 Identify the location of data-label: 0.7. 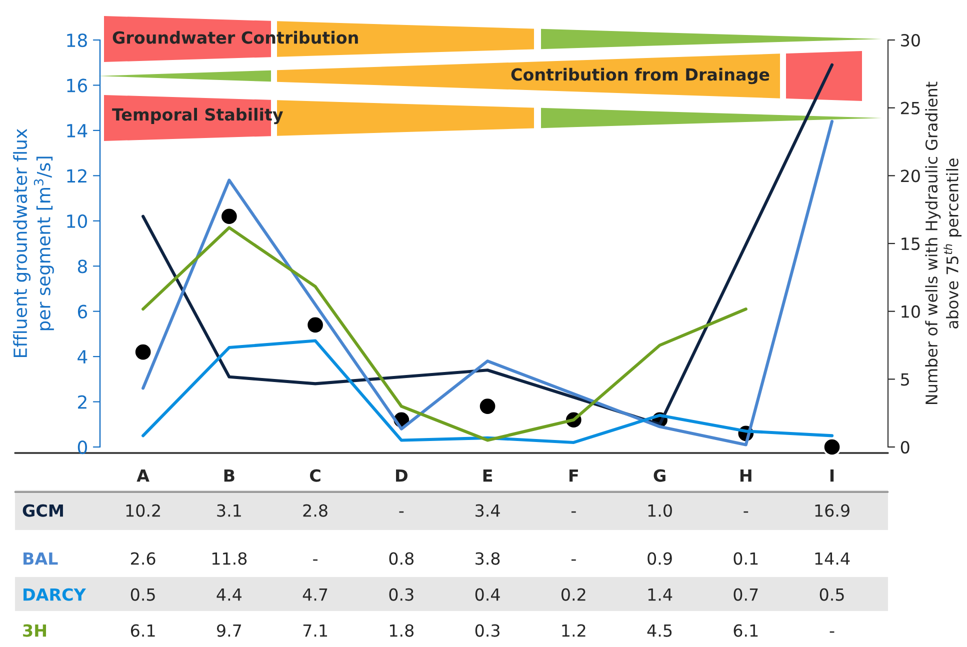
(746, 594).